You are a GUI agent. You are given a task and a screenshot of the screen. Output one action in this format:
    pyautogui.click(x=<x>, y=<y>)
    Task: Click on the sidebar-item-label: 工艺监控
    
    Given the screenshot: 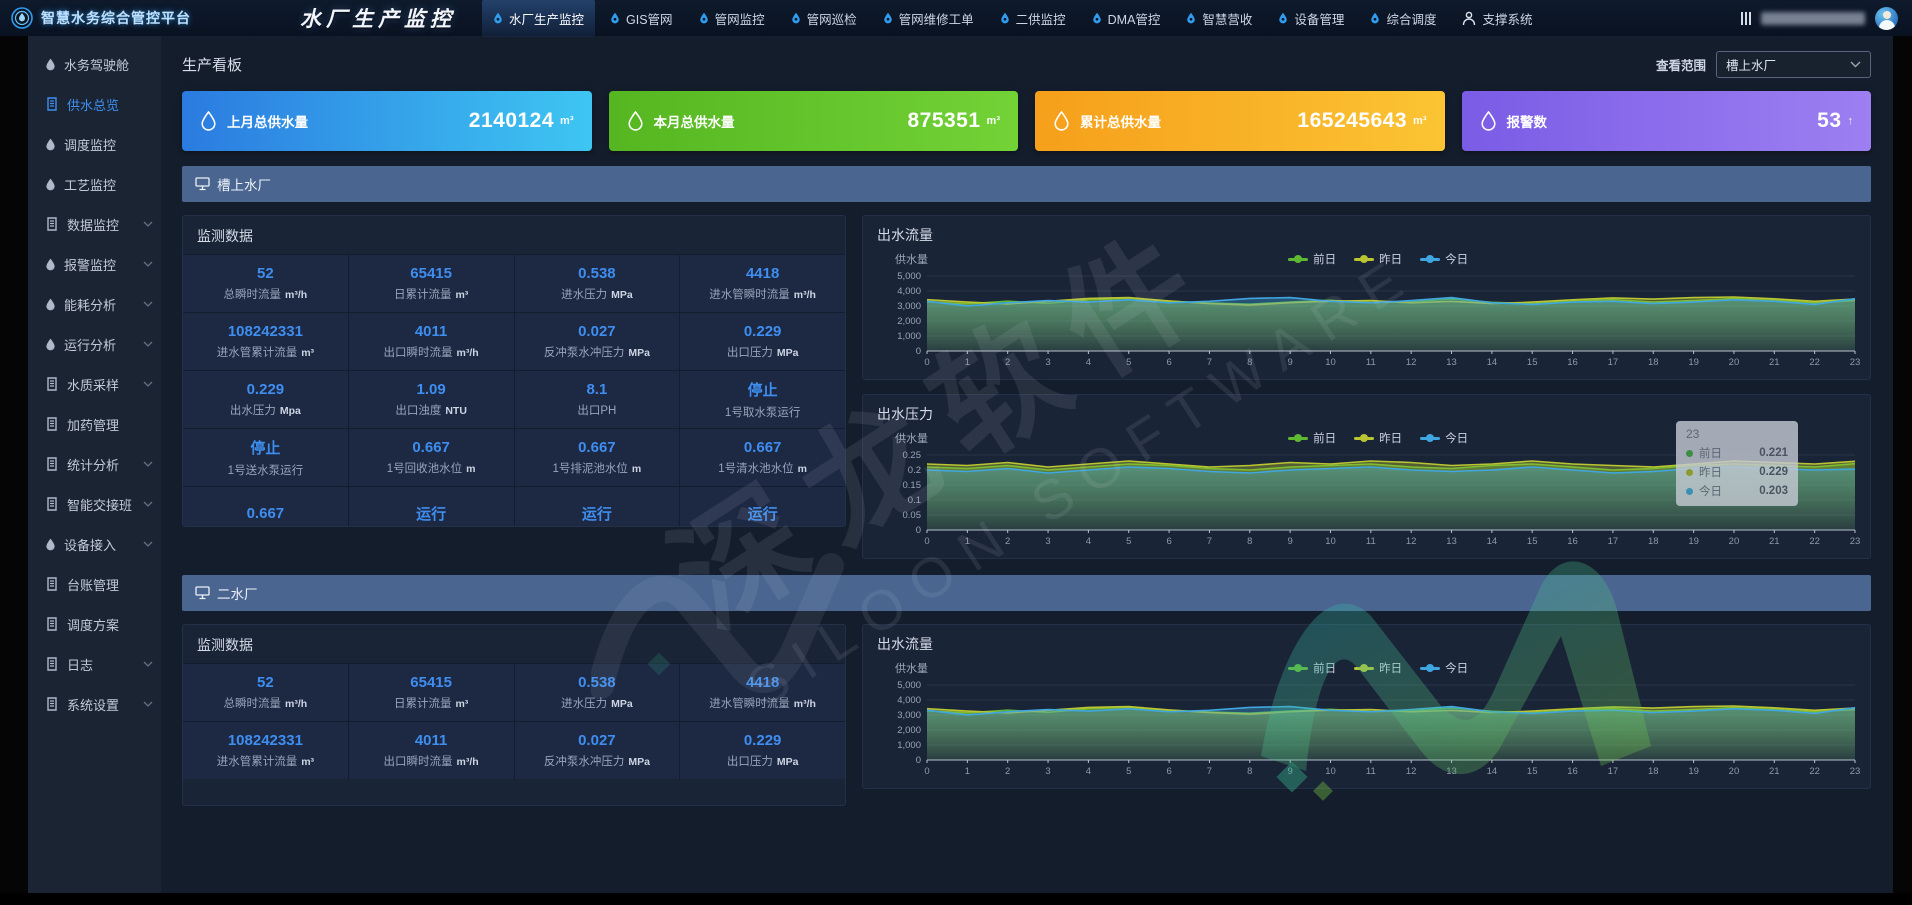 What is the action you would take?
    pyautogui.click(x=90, y=185)
    